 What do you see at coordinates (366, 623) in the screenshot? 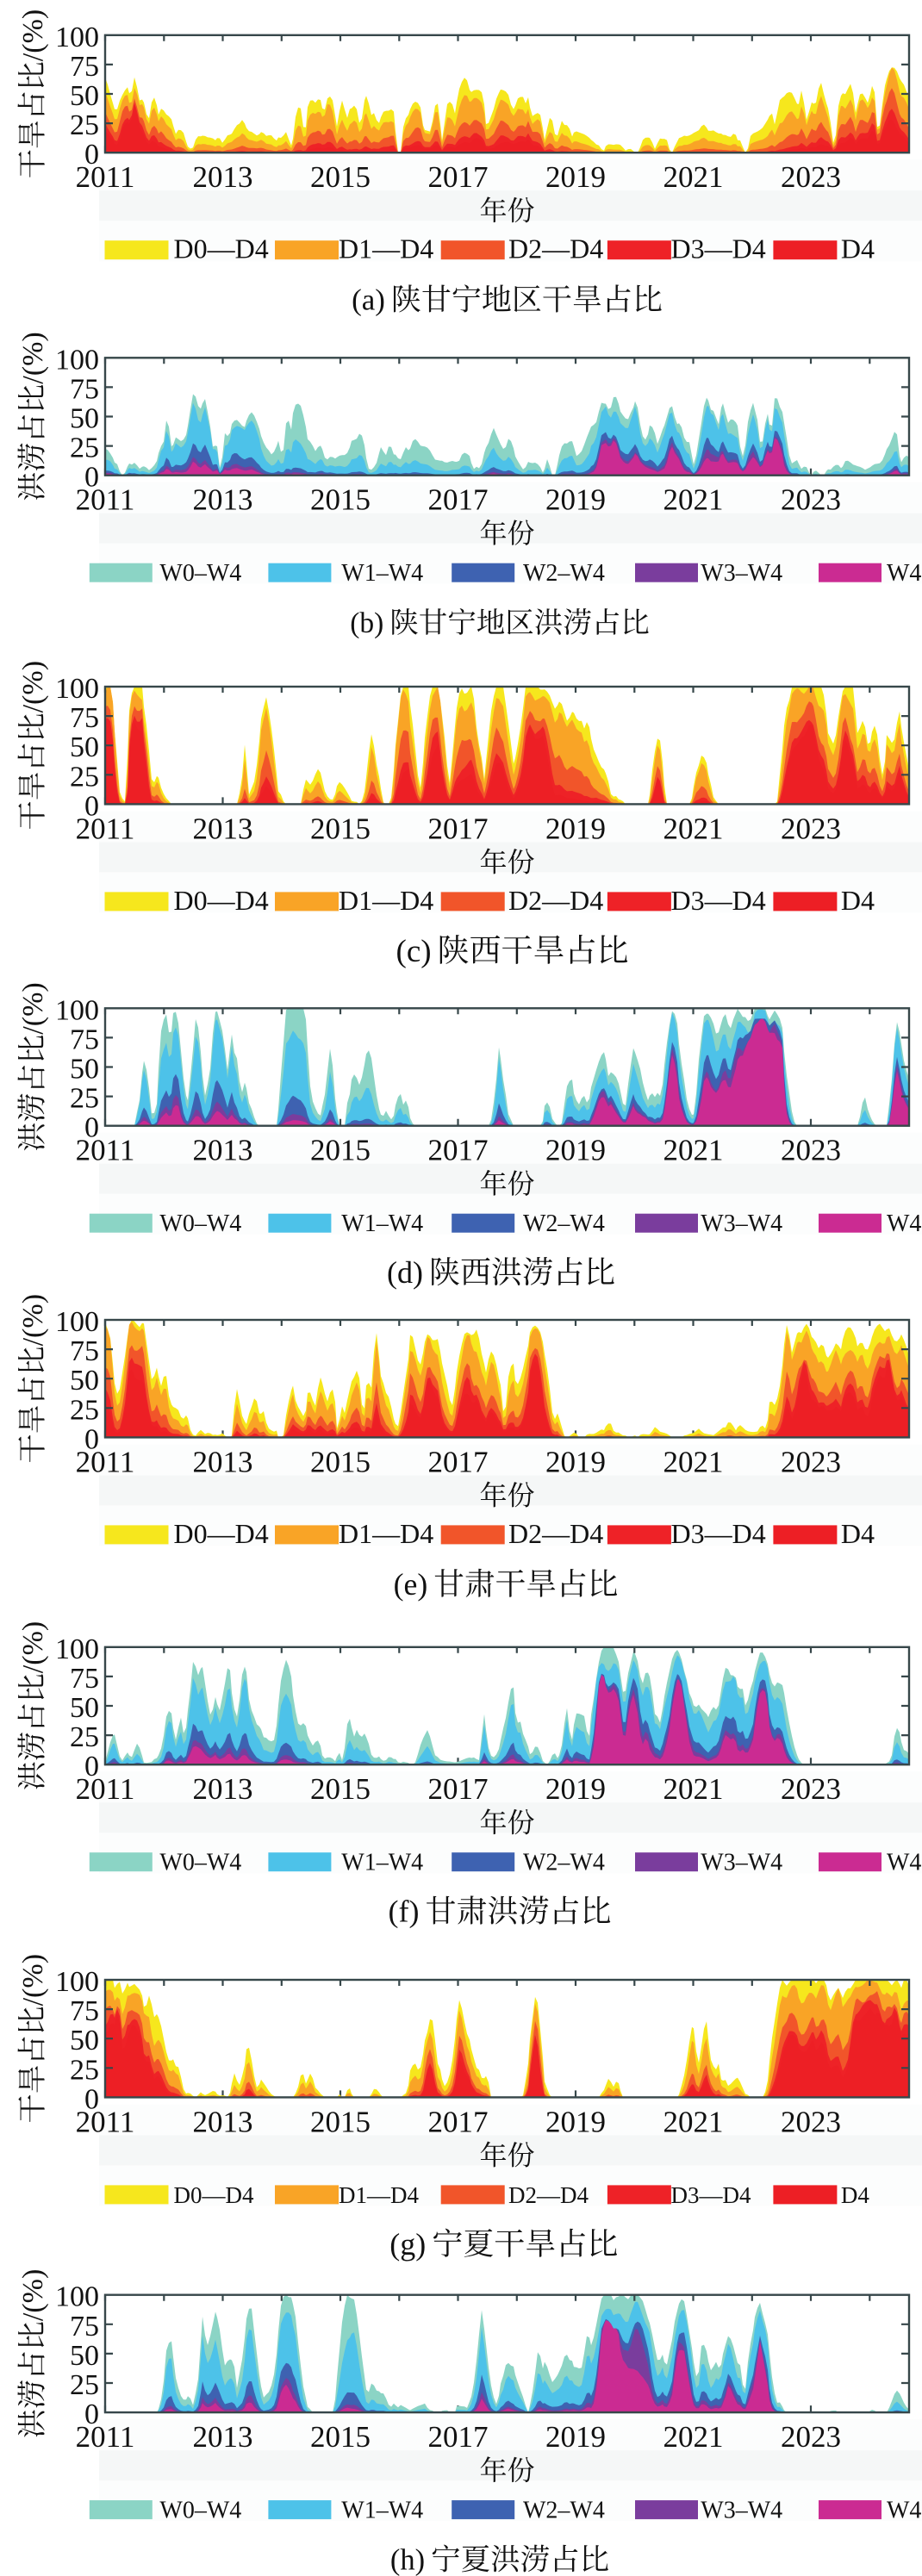
I see `svg-text: (b)` at bounding box center [366, 623].